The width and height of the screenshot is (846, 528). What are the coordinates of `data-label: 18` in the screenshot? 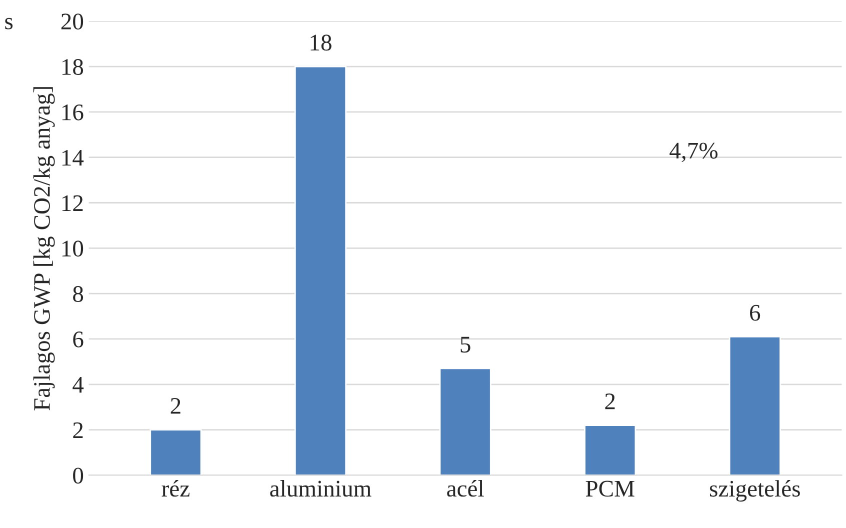 It's located at (321, 42).